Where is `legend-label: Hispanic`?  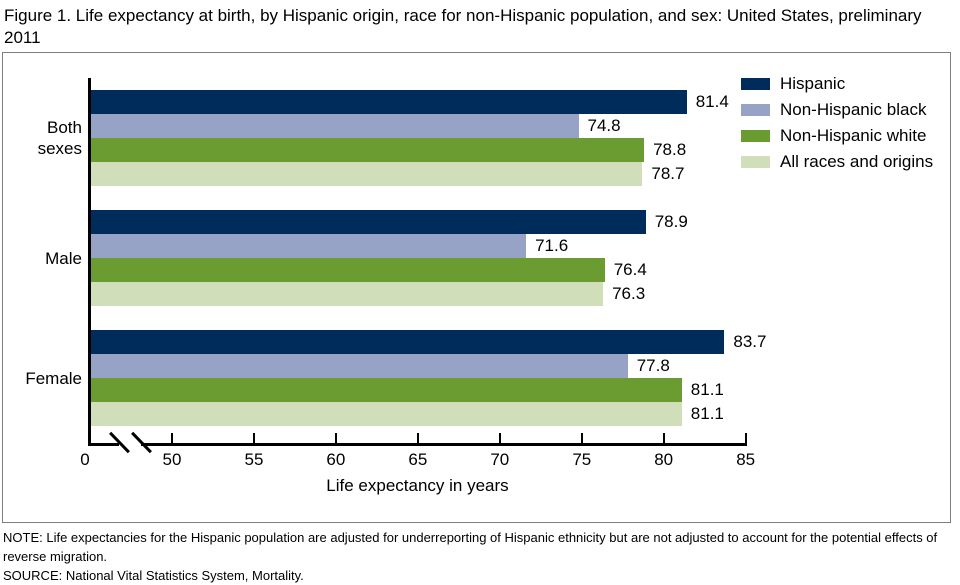
legend-label: Hispanic is located at coordinates (813, 83).